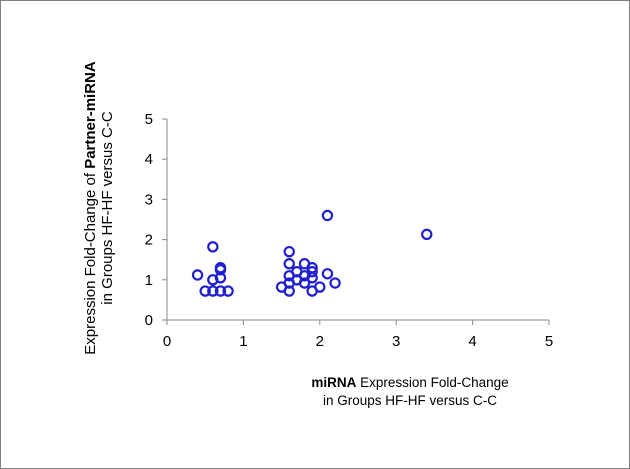 The width and height of the screenshot is (630, 469). I want to click on data-points, so click(312, 253).